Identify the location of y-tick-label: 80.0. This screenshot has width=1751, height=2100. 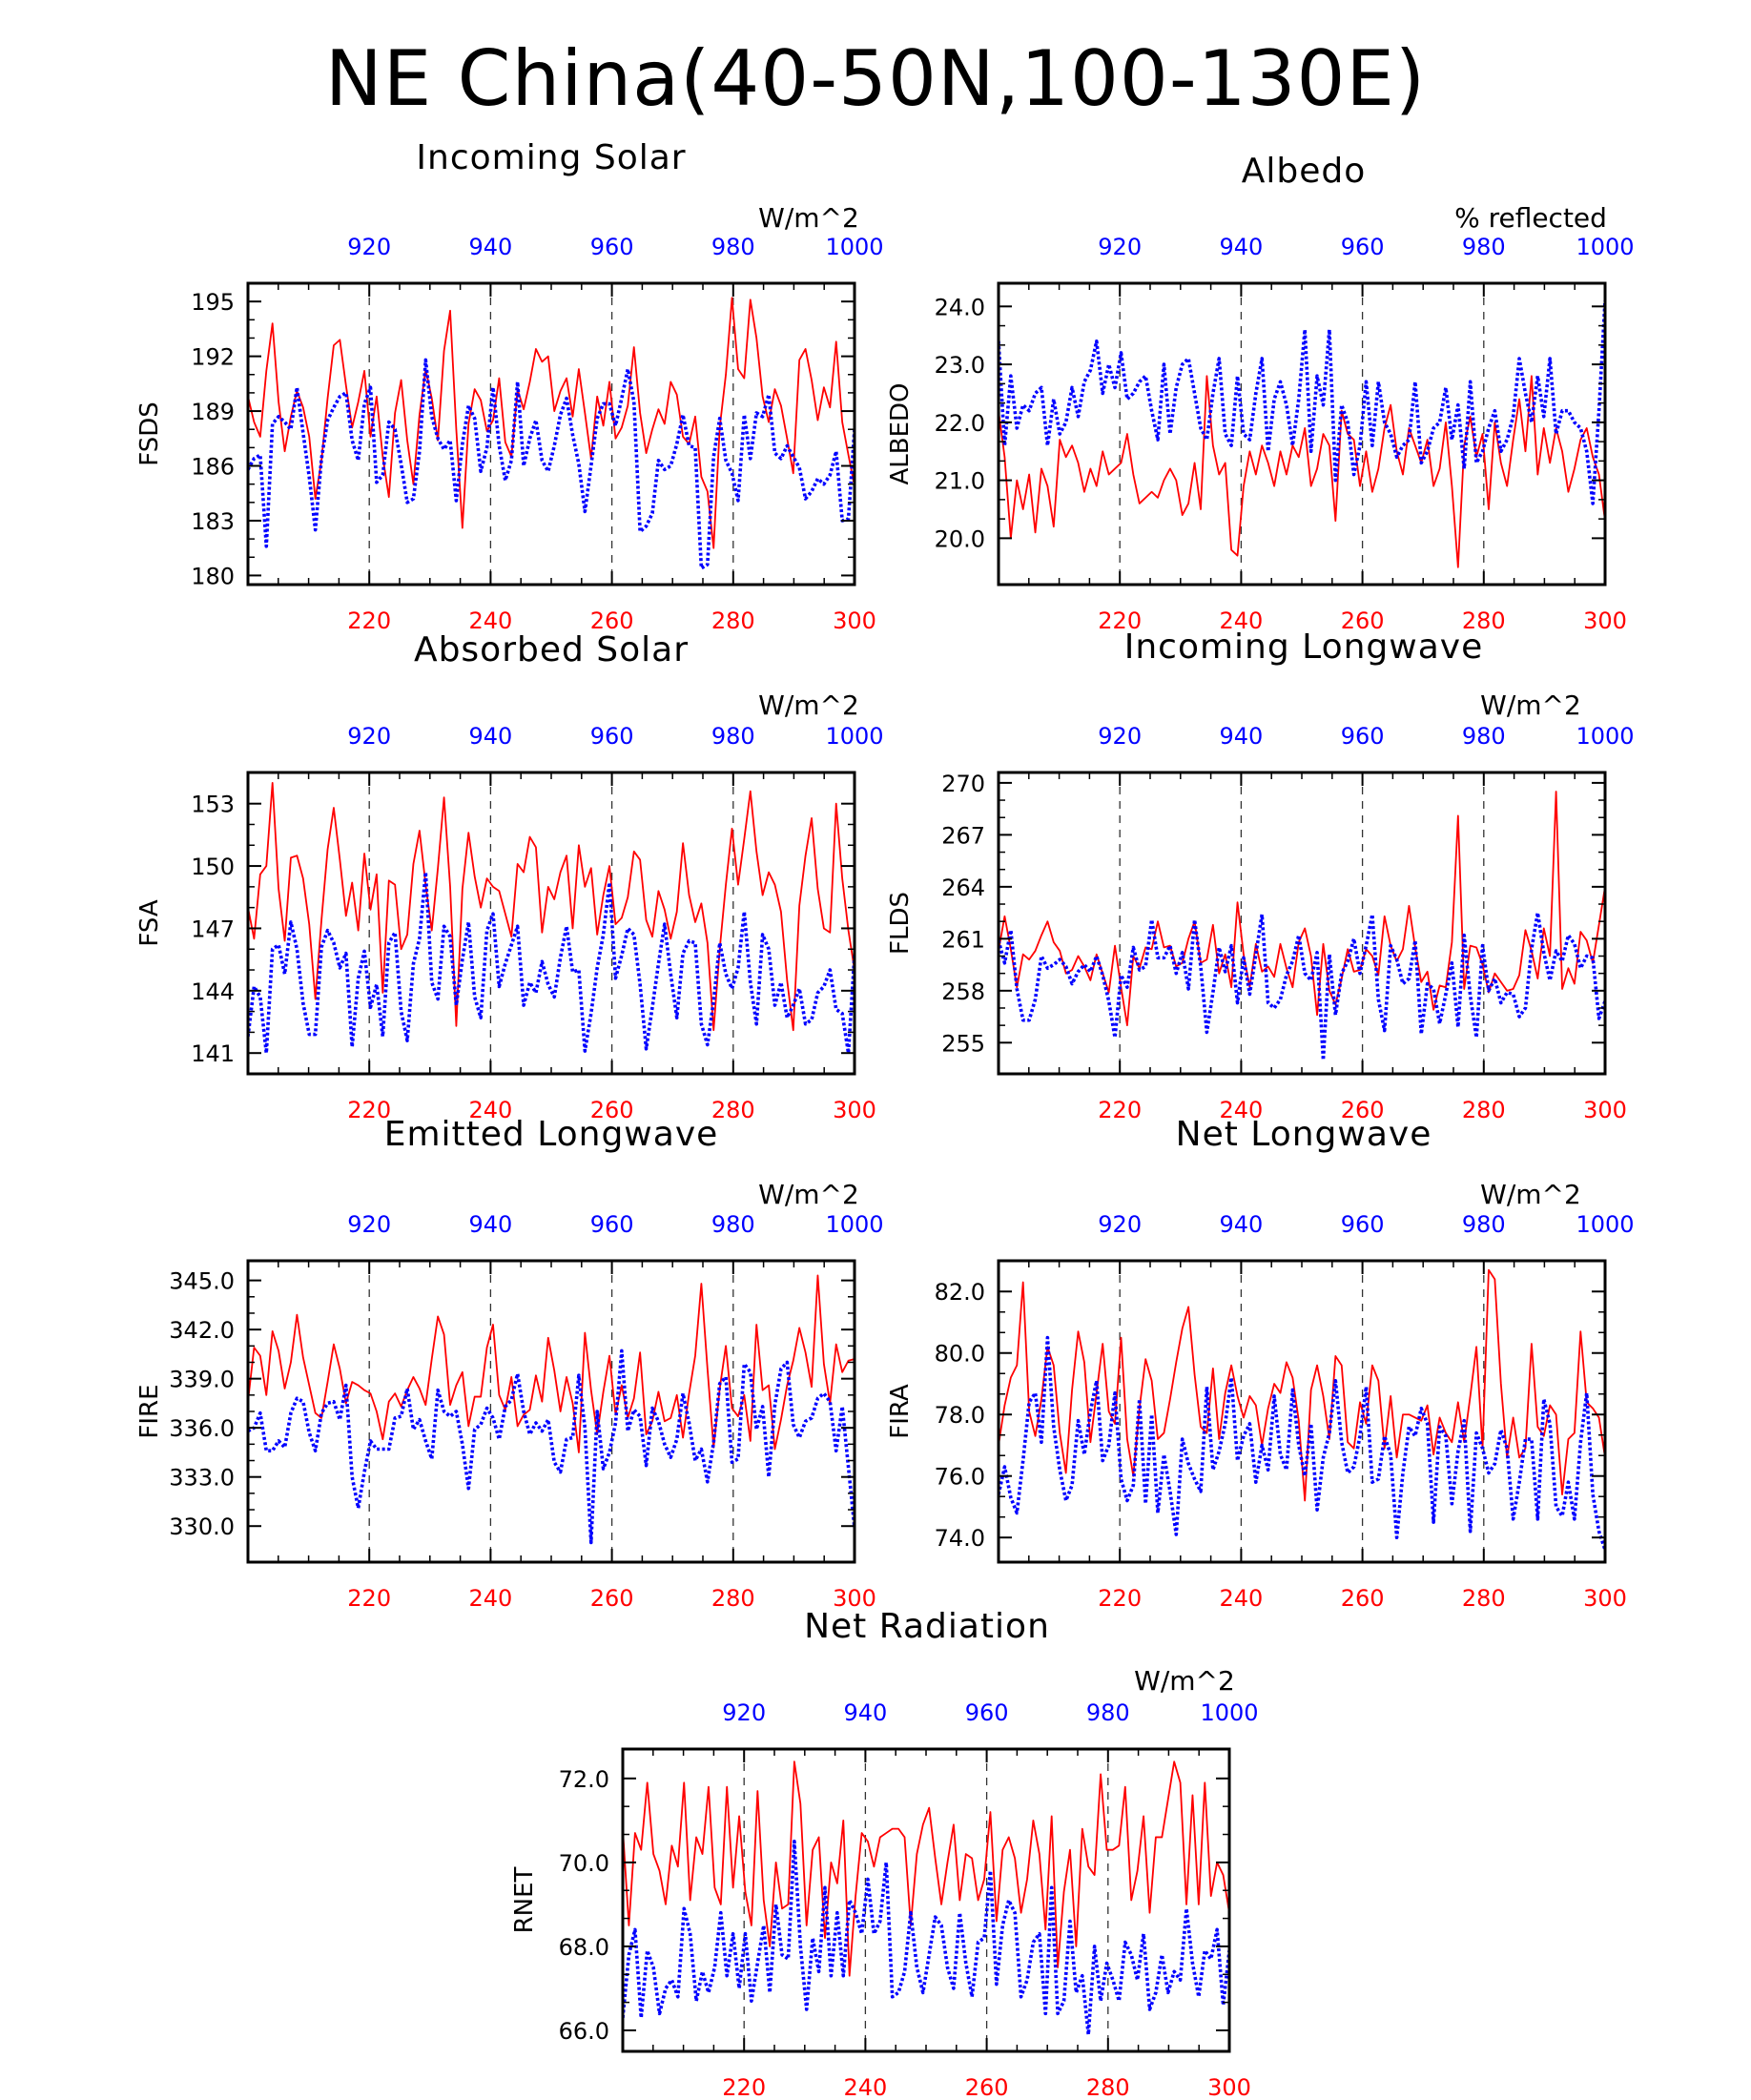
(960, 1354).